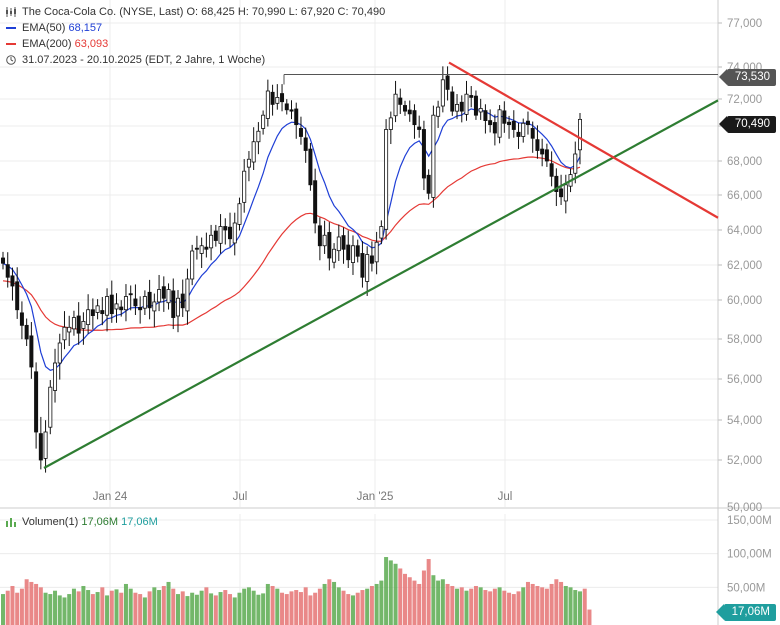 The image size is (780, 625). What do you see at coordinates (747, 124) in the screenshot?
I see `last-price-tag: 70,490` at bounding box center [747, 124].